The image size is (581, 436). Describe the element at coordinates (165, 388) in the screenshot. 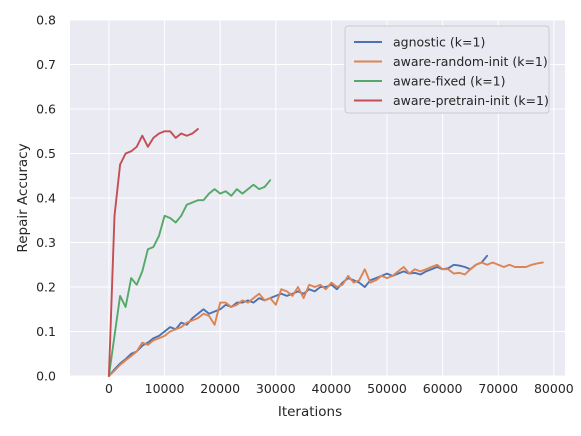

I see `x-tick-label: 10000` at that location.